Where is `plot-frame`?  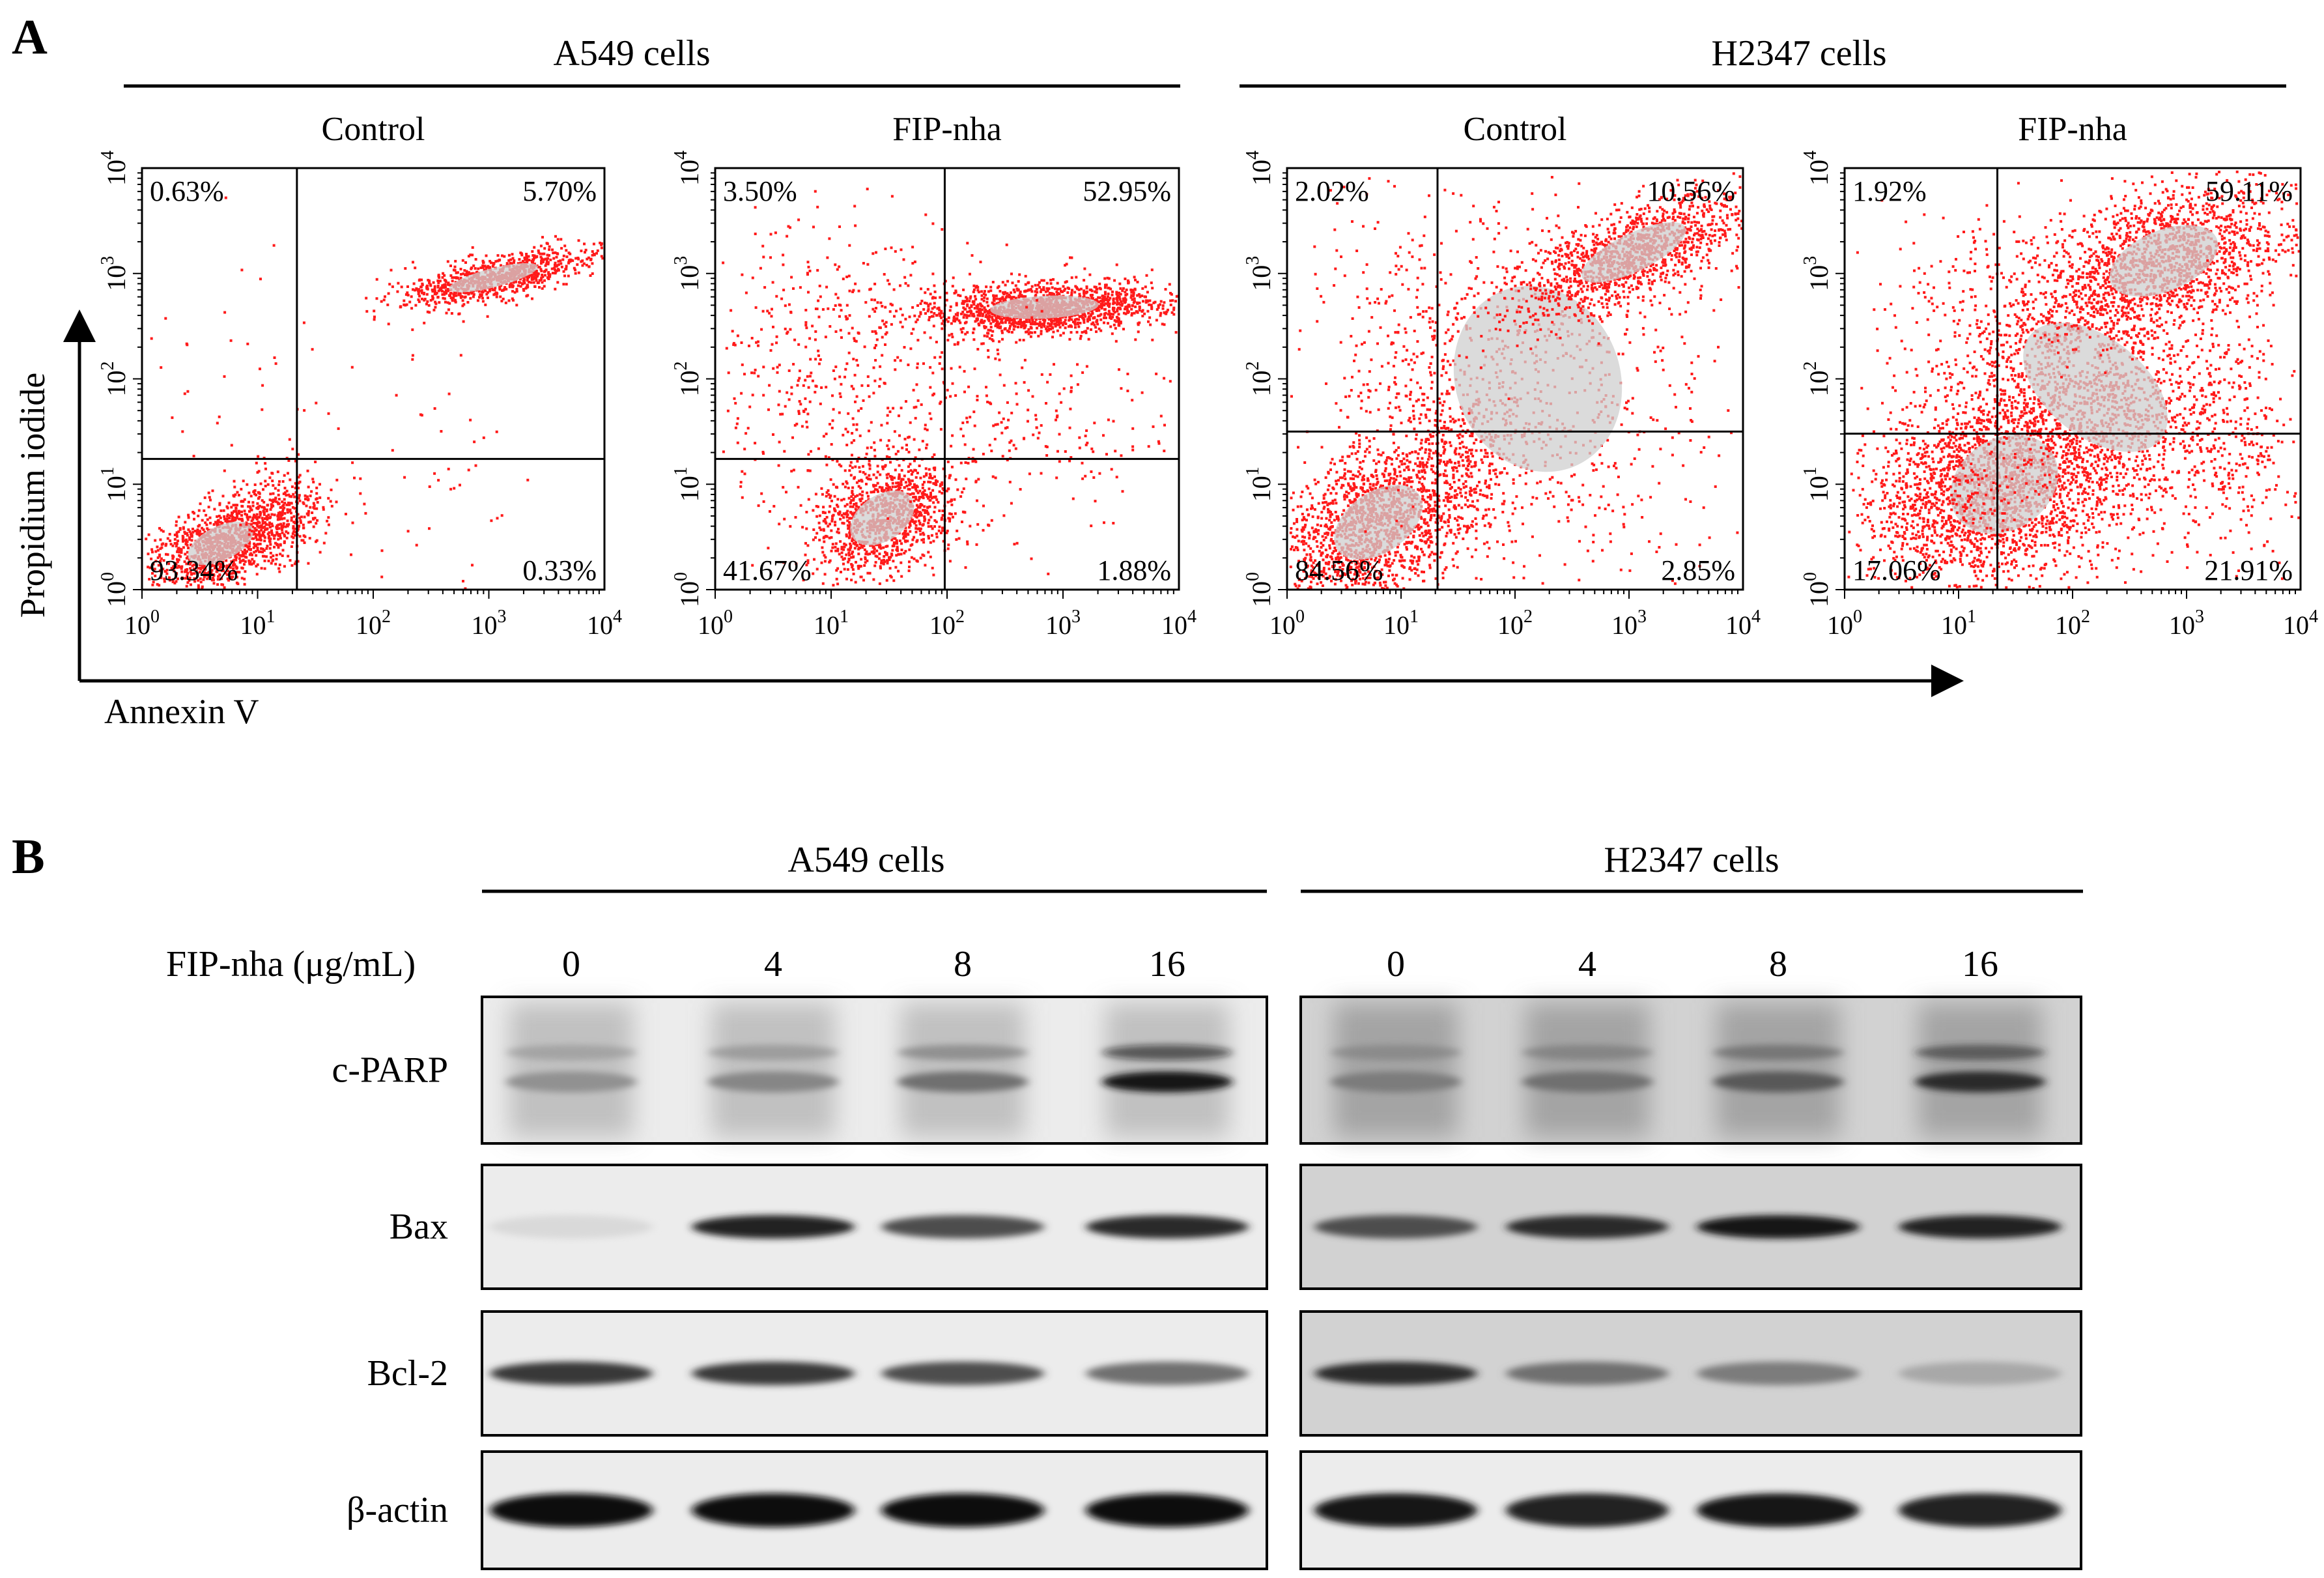 plot-frame is located at coordinates (947, 379).